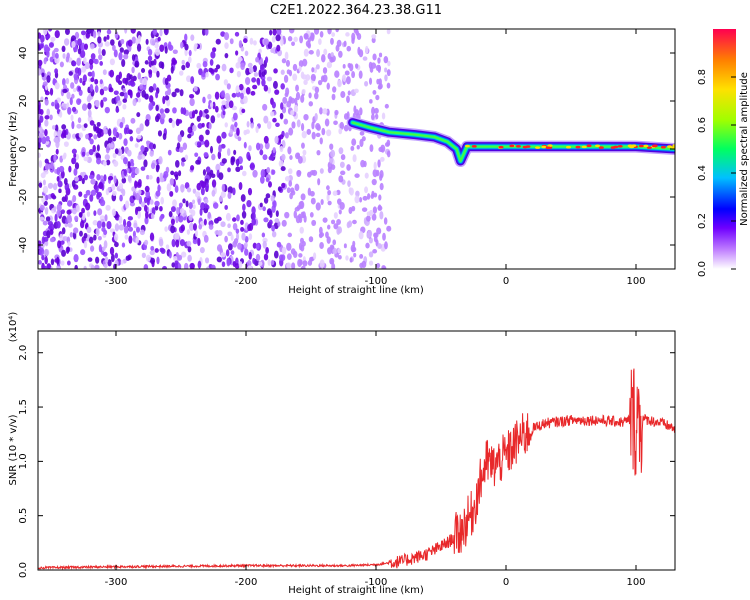 The image size is (750, 600). What do you see at coordinates (356, 290) in the screenshot?
I see `spectrogram-x-axis-title: Height of straight line (km)` at bounding box center [356, 290].